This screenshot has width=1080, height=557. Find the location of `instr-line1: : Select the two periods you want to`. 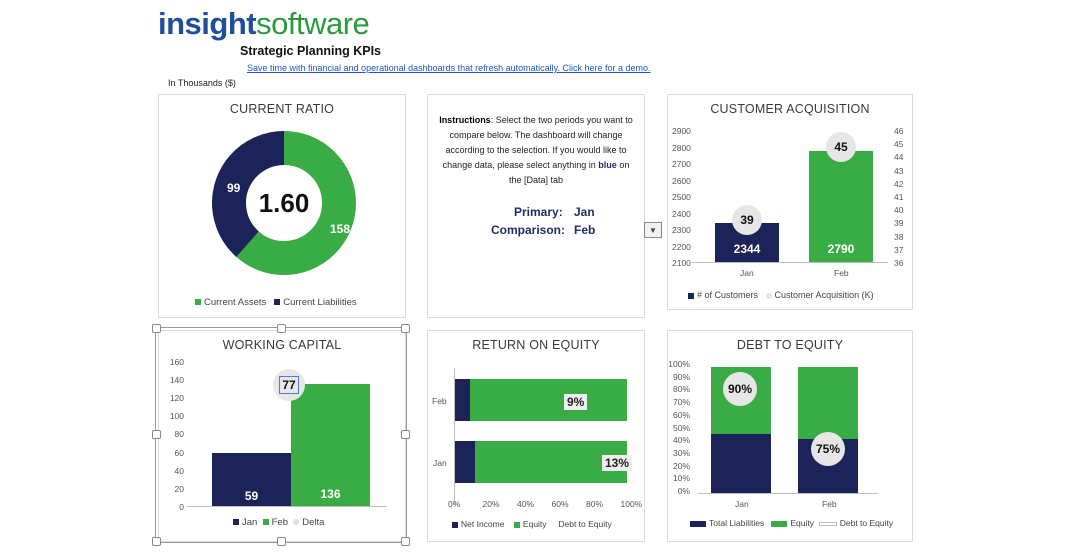

instr-line1: : Select the two periods you want to is located at coordinates (561, 120).